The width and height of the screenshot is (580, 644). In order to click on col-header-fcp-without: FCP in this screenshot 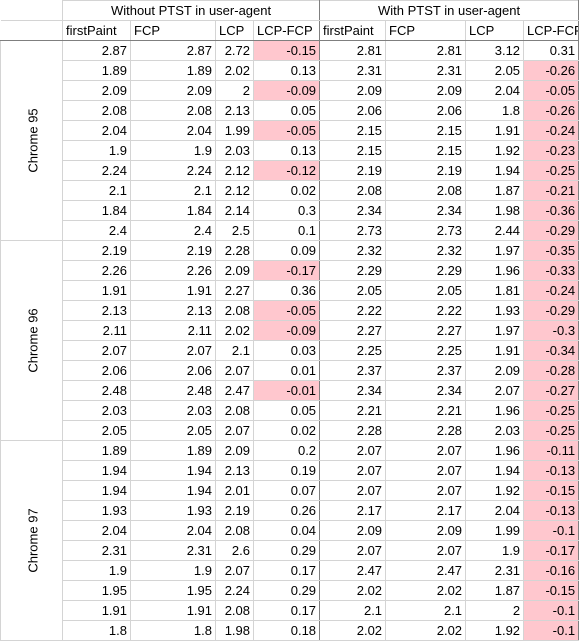, I will do `click(173, 30)`.